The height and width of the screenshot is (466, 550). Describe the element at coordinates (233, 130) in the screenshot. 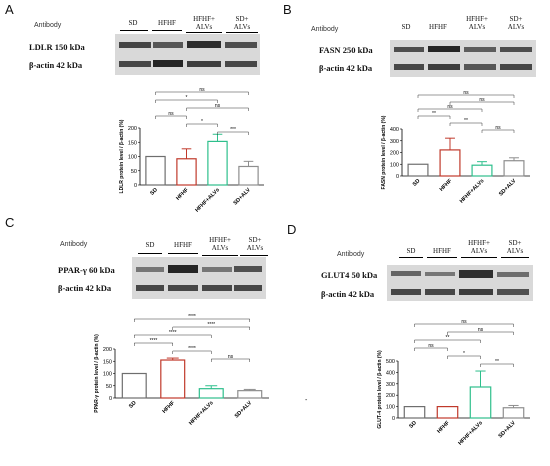

I see `significance-label: ***` at that location.